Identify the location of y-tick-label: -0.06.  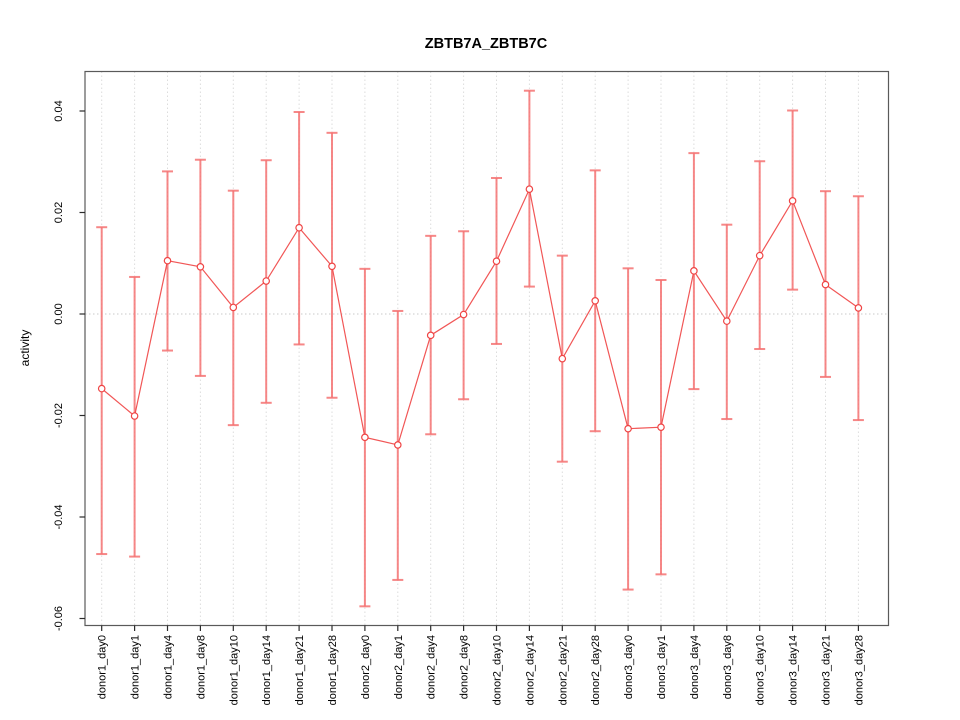
(59, 618).